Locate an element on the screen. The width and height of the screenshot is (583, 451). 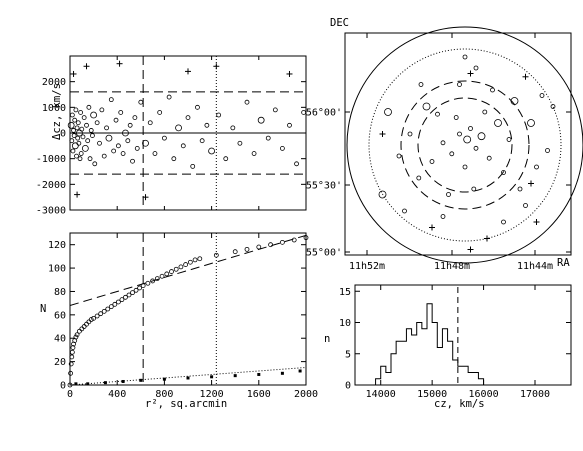
xtick-label-bl: 1600 is located at coordinates (259, 394).